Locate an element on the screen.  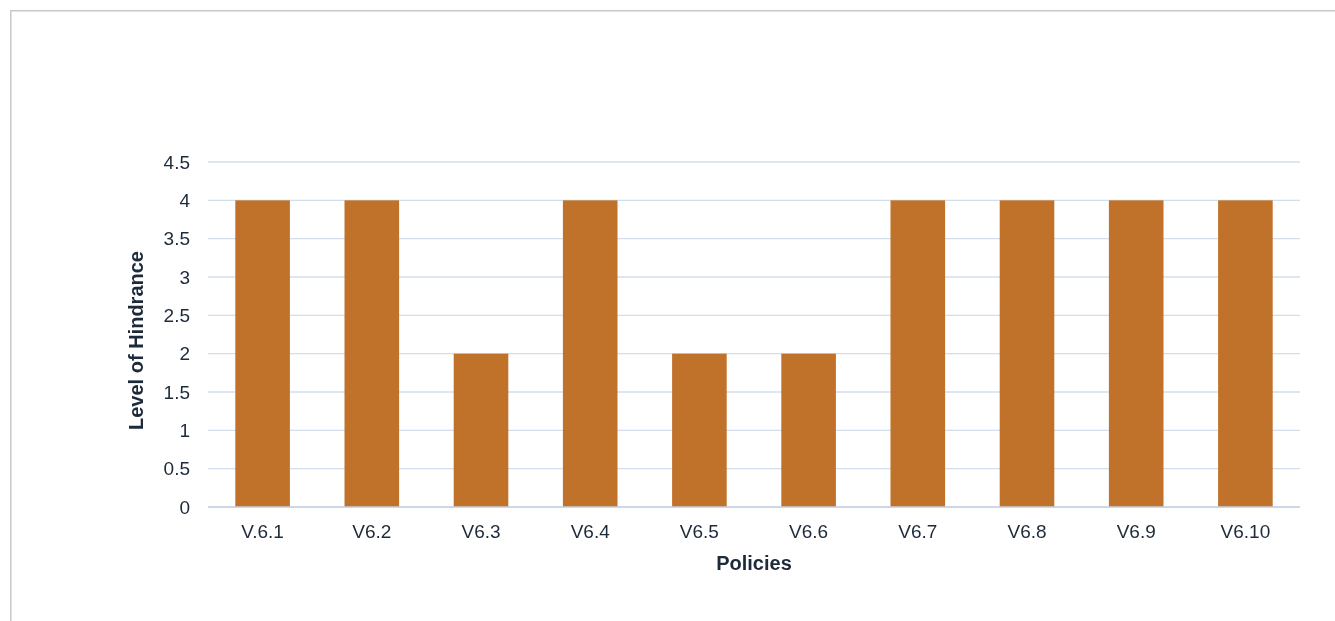
x-tick-label: V6.5 is located at coordinates (699, 531).